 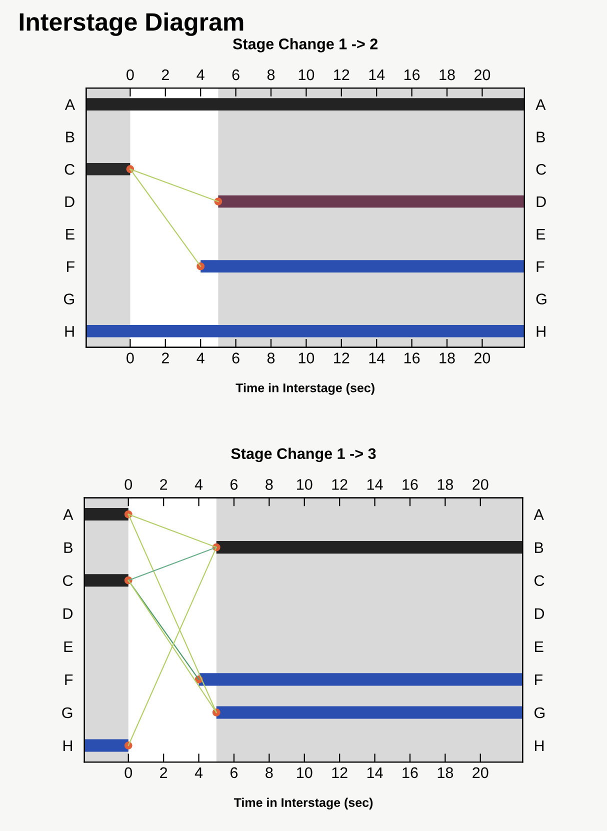 What do you see at coordinates (305, 45) in the screenshot?
I see `chart-title: Stage Change 1 -> 2` at bounding box center [305, 45].